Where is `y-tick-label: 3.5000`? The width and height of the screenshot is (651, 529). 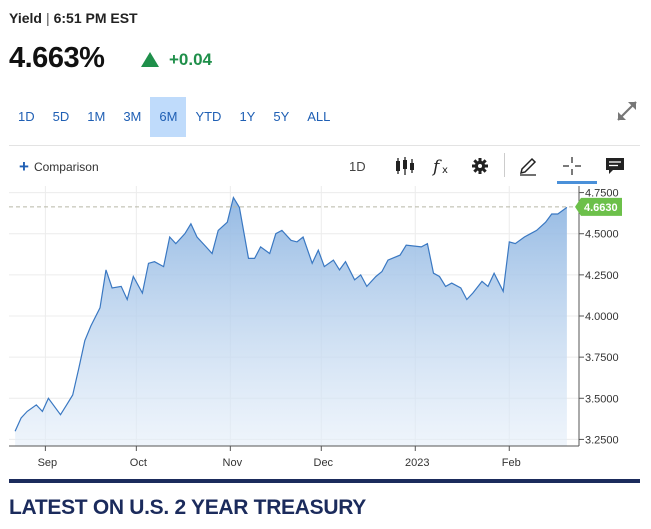
y-tick-label: 3.5000 is located at coordinates (602, 399).